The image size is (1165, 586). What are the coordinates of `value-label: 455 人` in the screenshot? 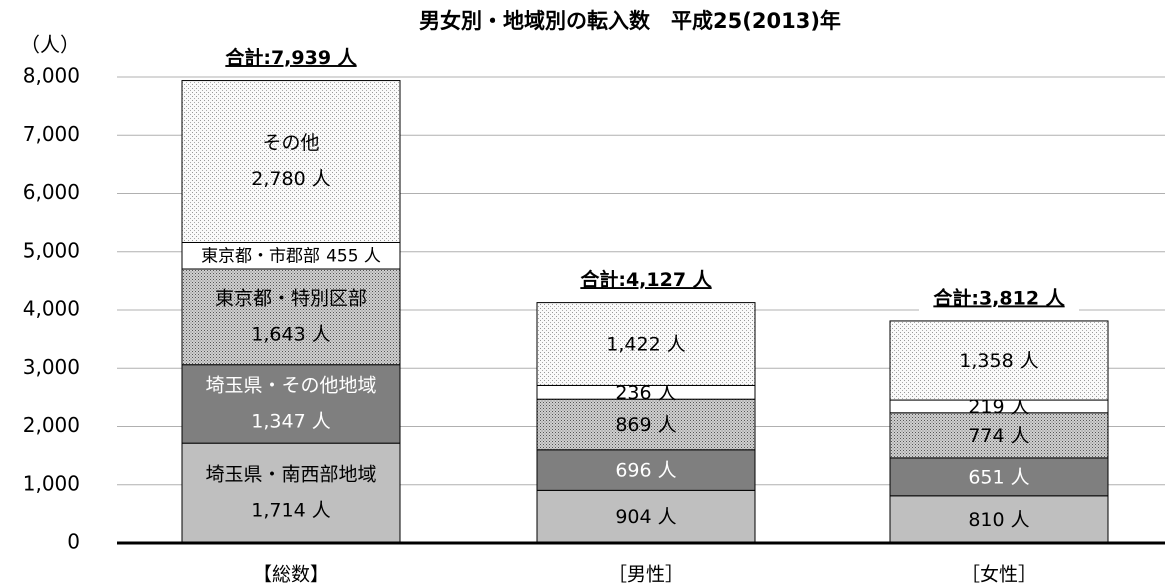 It's located at (353, 257).